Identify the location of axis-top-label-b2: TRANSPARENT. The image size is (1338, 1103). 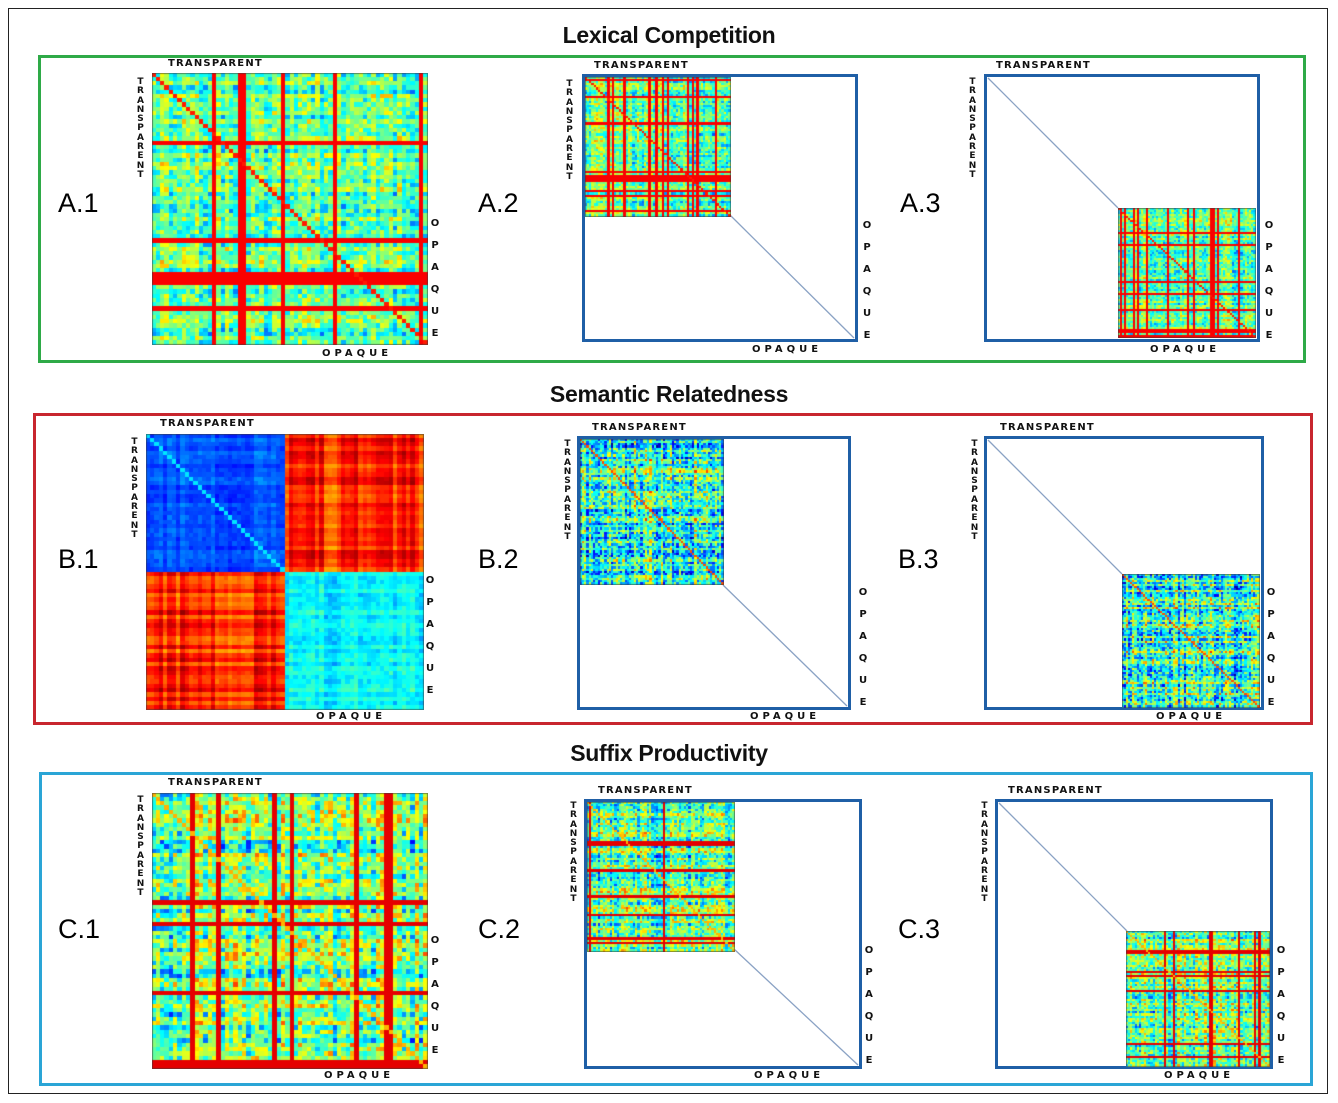
(639, 427).